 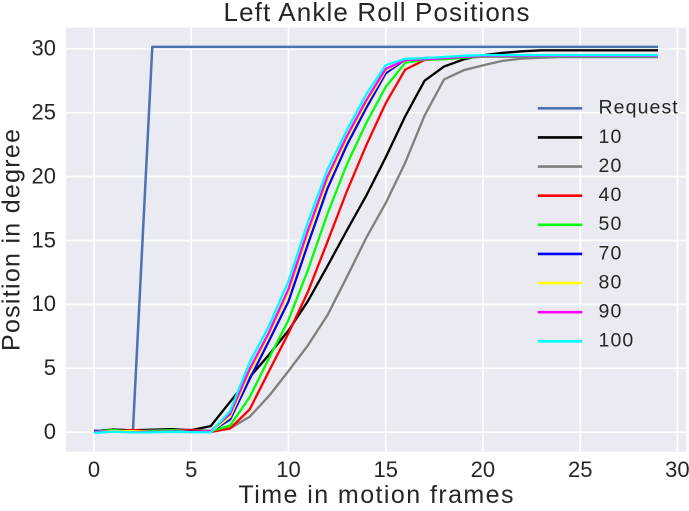 What do you see at coordinates (376, 493) in the screenshot?
I see `svg-text: Time in motion frames` at bounding box center [376, 493].